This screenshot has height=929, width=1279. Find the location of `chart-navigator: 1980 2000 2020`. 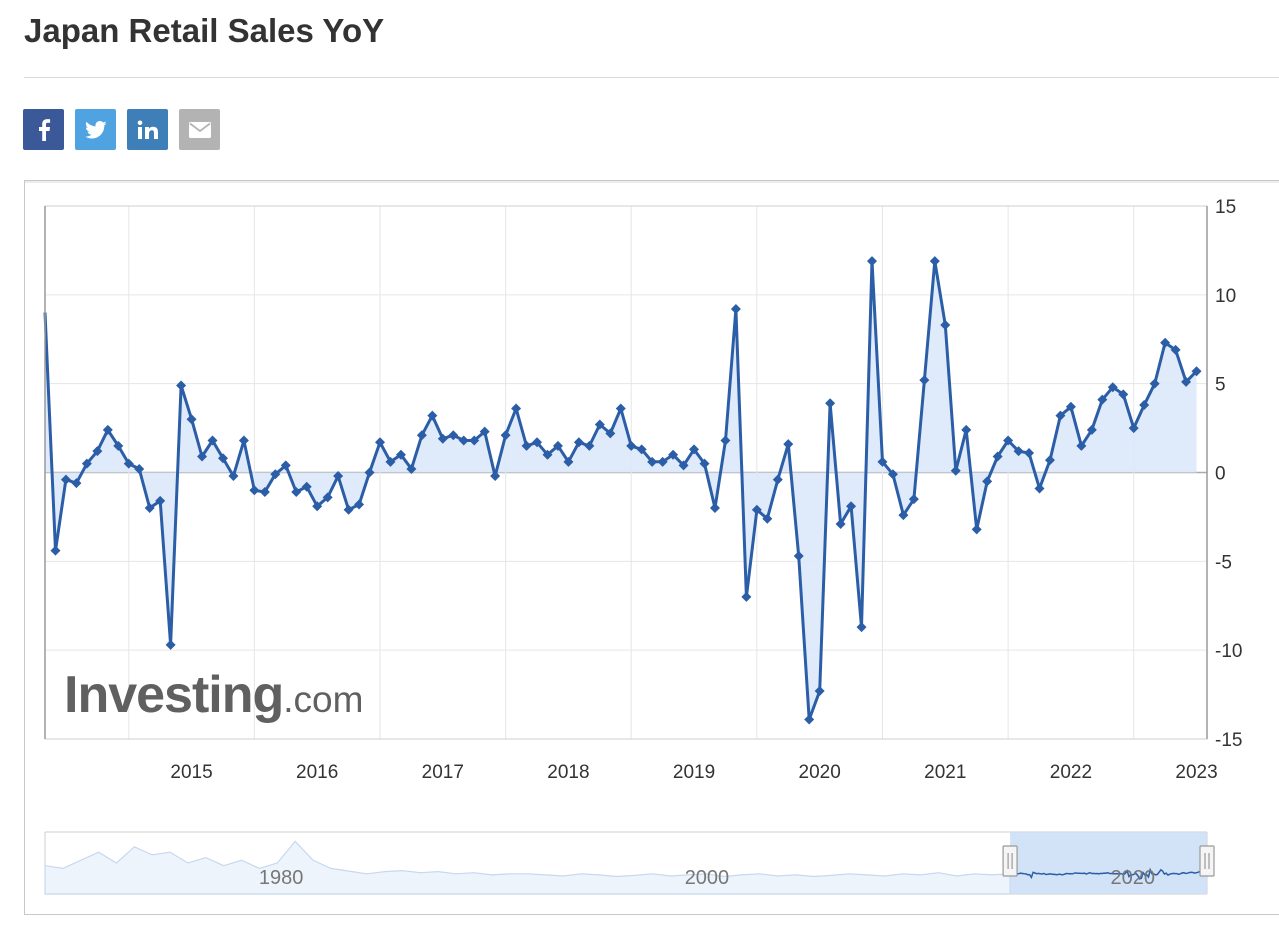

chart-navigator: 1980 2000 2020 is located at coordinates (629, 863).